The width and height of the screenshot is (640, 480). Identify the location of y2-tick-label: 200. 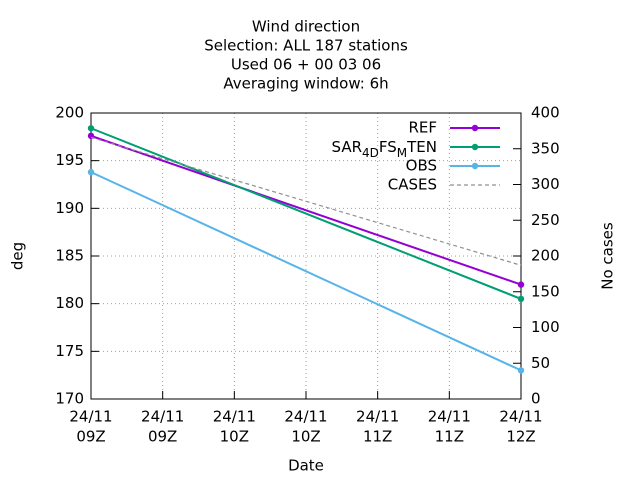
(545, 256).